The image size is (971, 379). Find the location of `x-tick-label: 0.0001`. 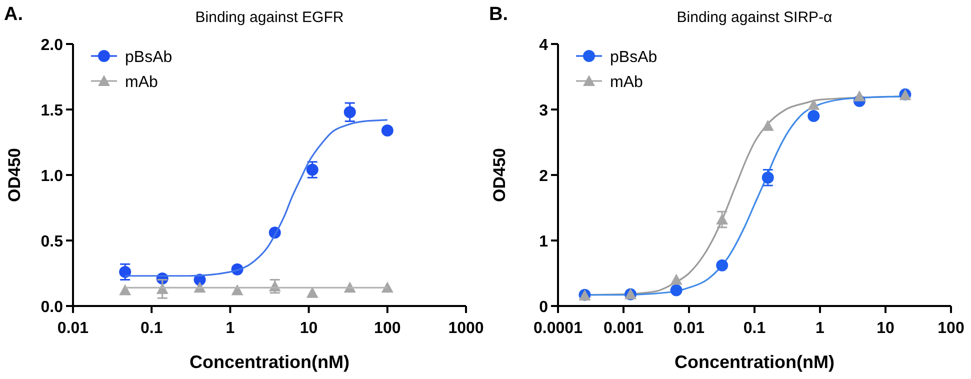

x-tick-label: 0.0001 is located at coordinates (558, 328).